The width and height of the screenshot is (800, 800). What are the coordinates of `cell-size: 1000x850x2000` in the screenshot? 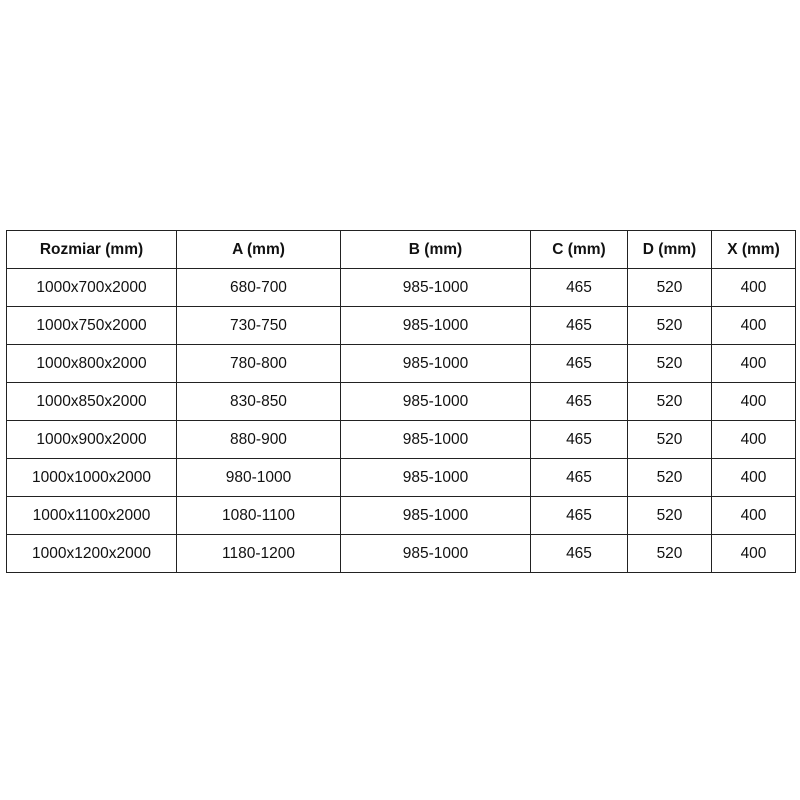 It's located at (91, 401).